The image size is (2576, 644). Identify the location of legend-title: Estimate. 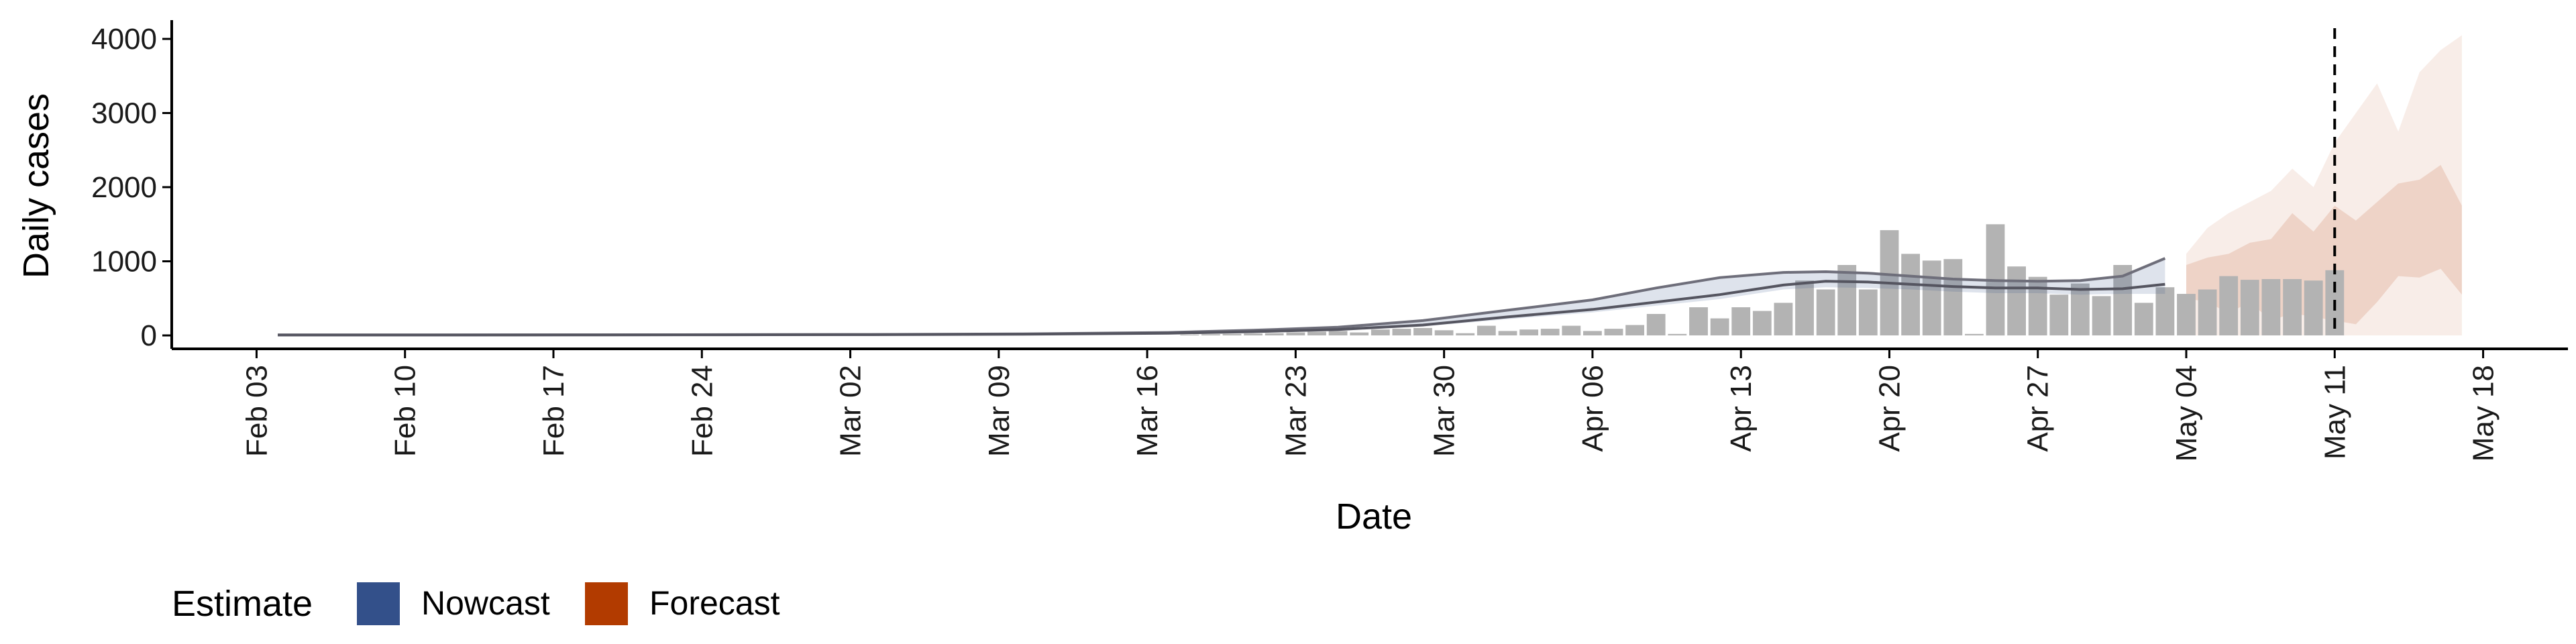
(242, 604).